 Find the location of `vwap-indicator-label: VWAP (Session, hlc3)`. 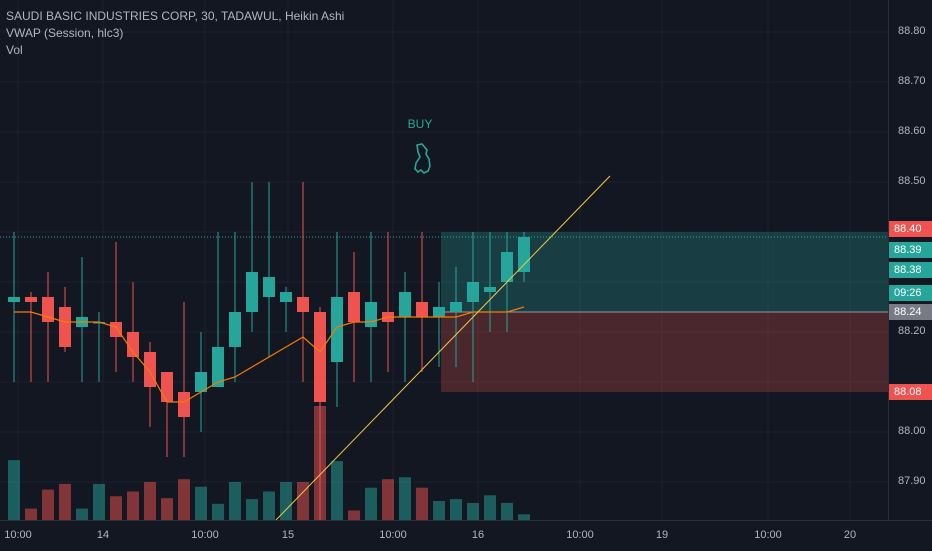

vwap-indicator-label: VWAP (Session, hlc3) is located at coordinates (65, 33).